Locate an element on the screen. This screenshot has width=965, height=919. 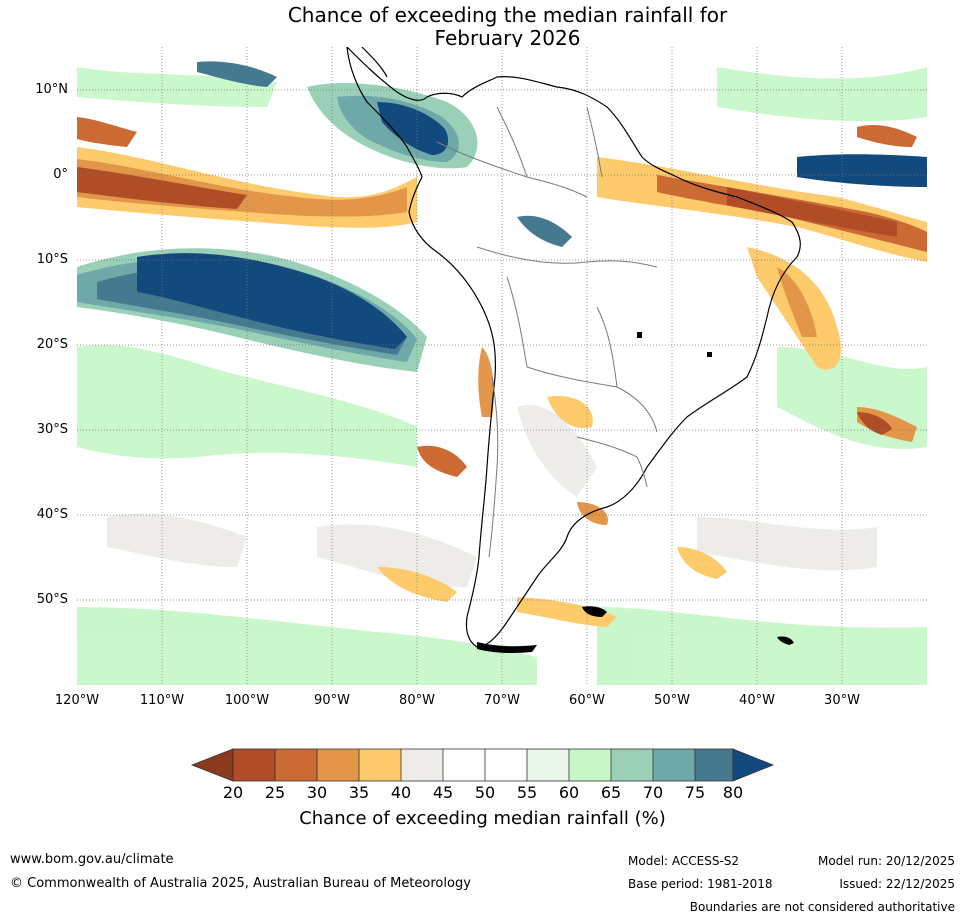
footer-model: Model: ACCESS-S2 is located at coordinates (684, 861).